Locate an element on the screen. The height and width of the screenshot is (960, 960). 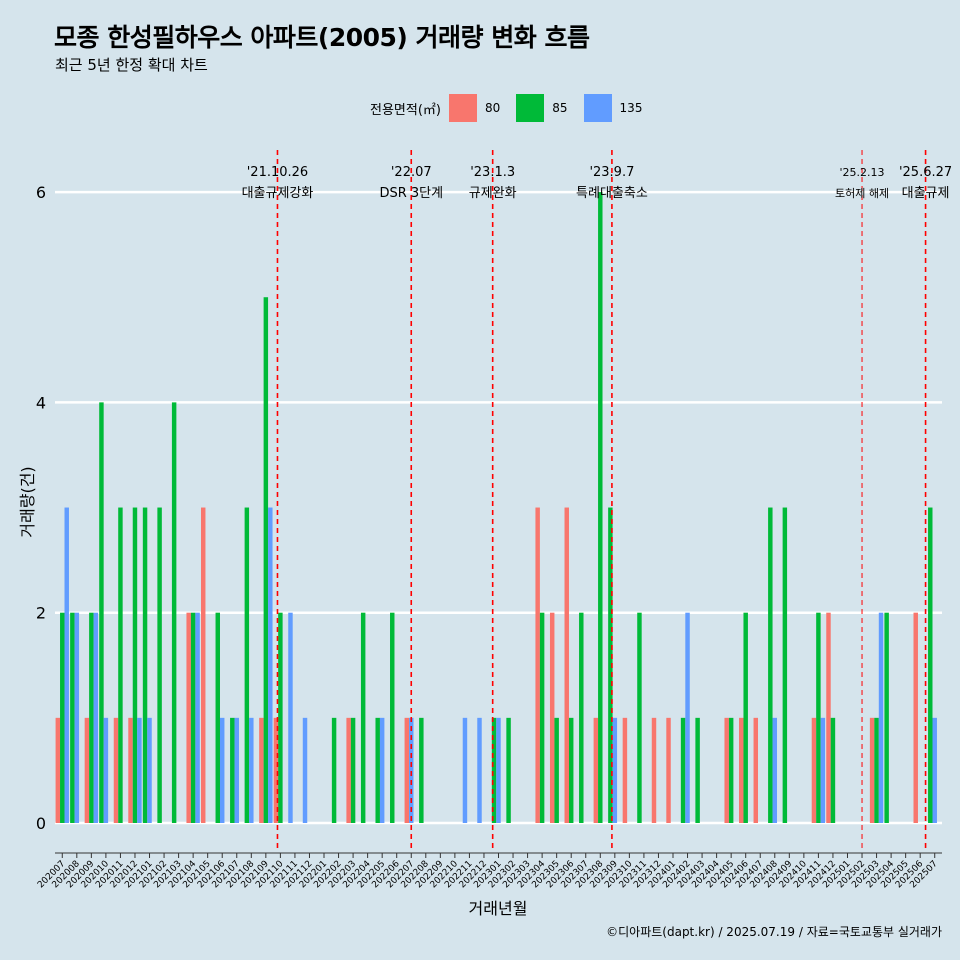
event-description-label: 규제완화 is located at coordinates (493, 193).